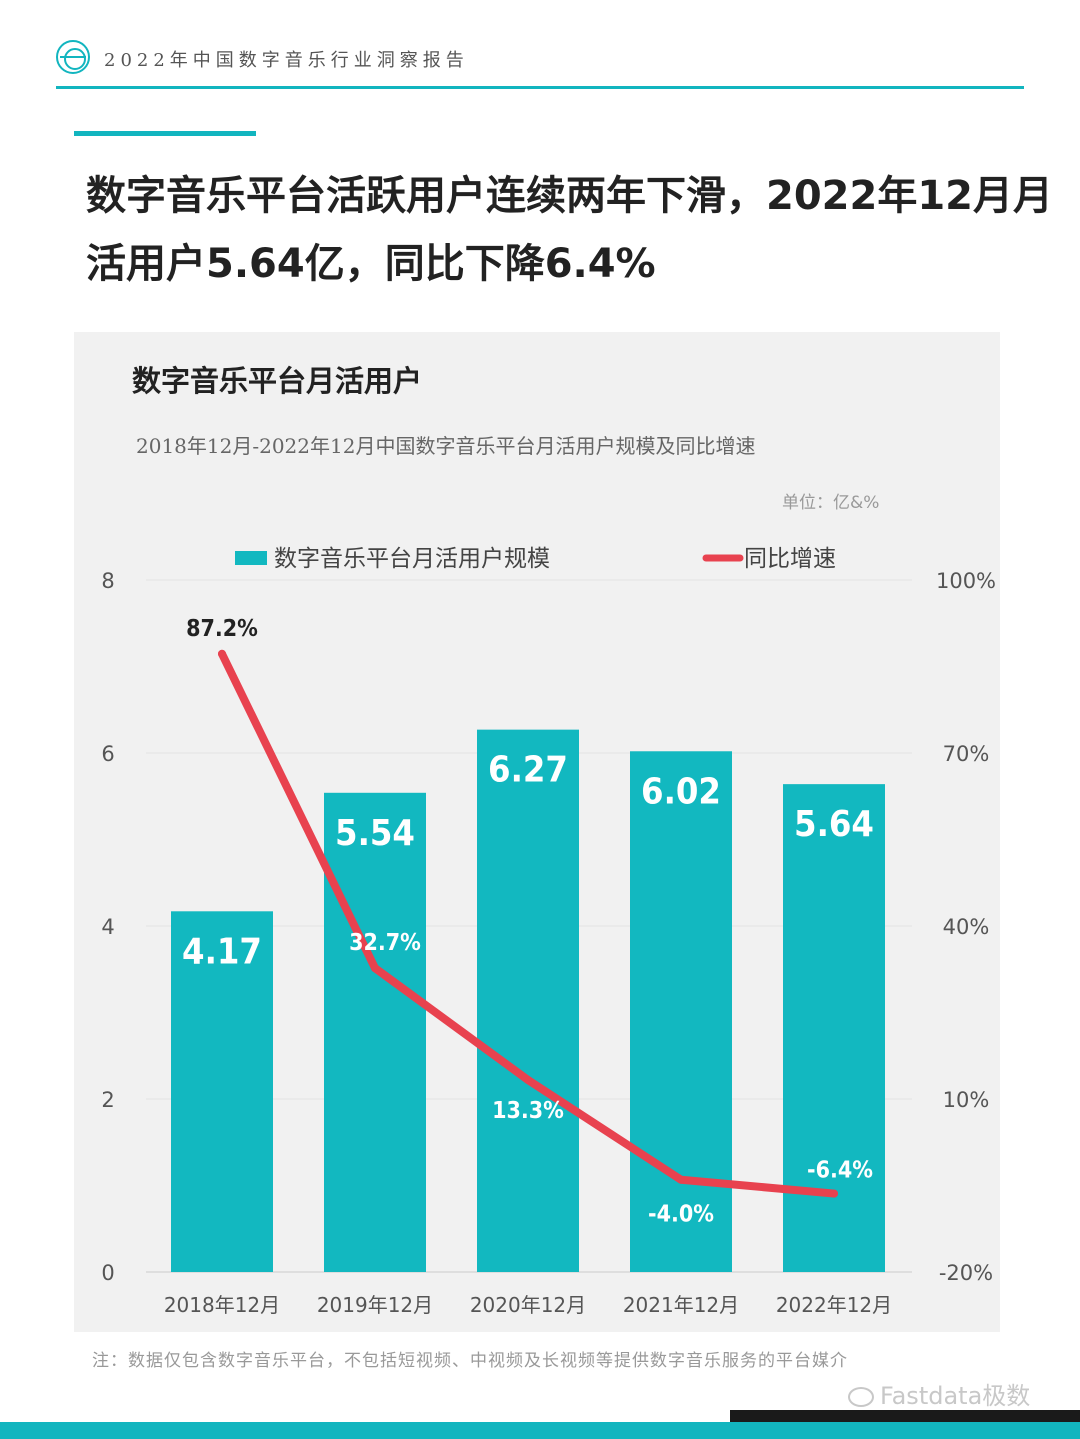  Describe the element at coordinates (681, 791) in the screenshot. I see `bar-value-label: 6.02` at that location.